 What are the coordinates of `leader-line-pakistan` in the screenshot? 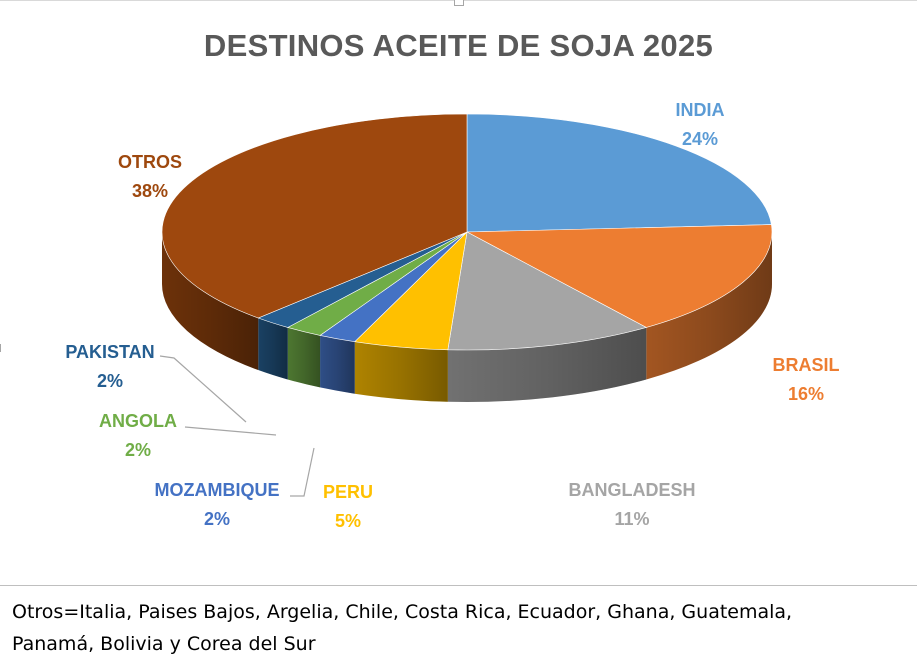 It's located at (203, 389).